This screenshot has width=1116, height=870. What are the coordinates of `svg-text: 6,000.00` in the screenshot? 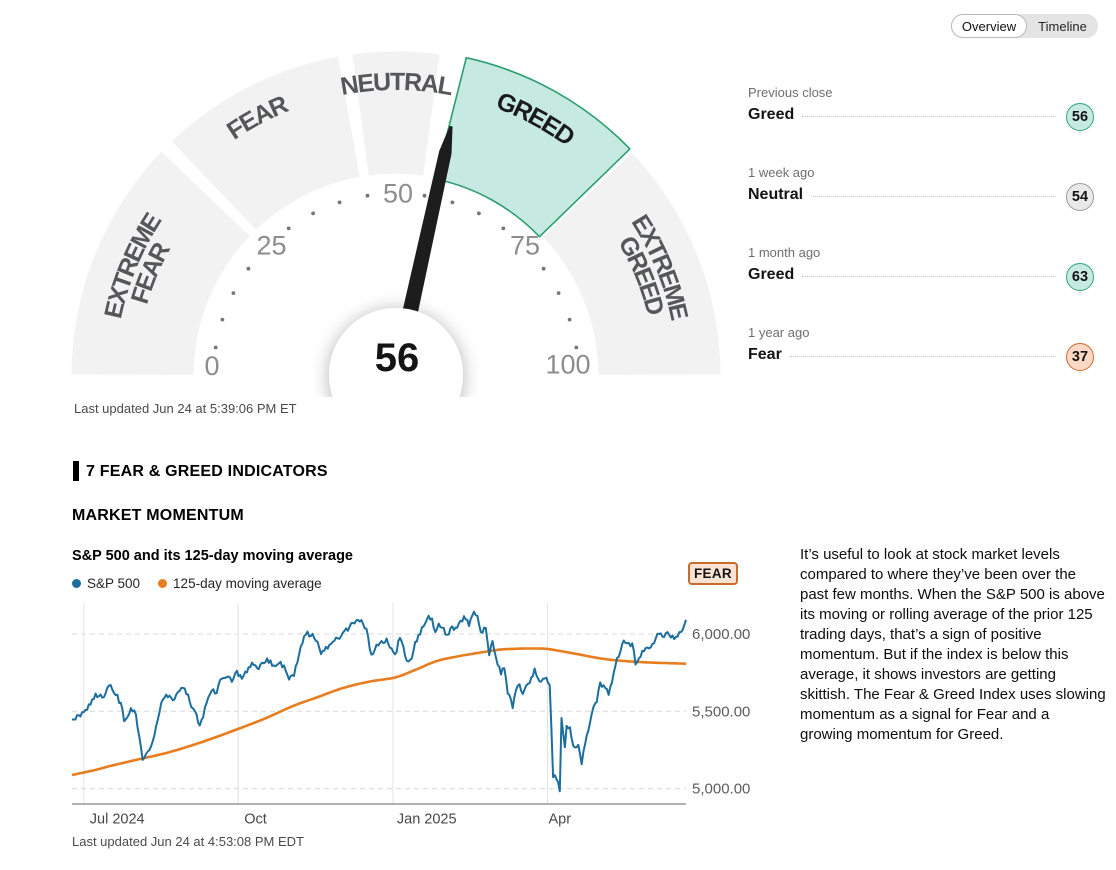 It's located at (721, 634).